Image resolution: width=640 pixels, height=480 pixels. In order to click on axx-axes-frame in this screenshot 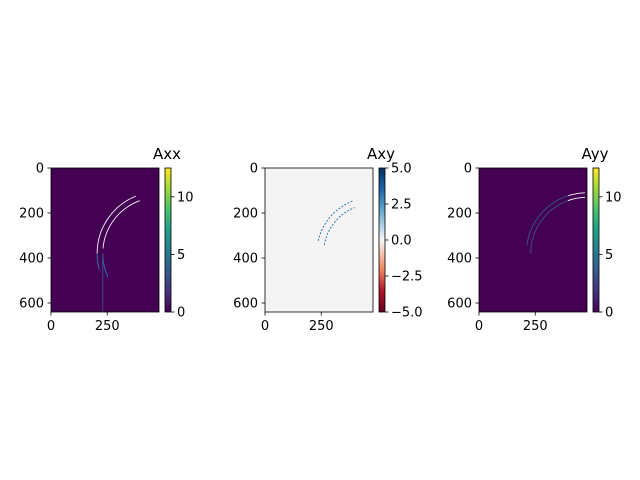, I will do `click(105, 240)`.